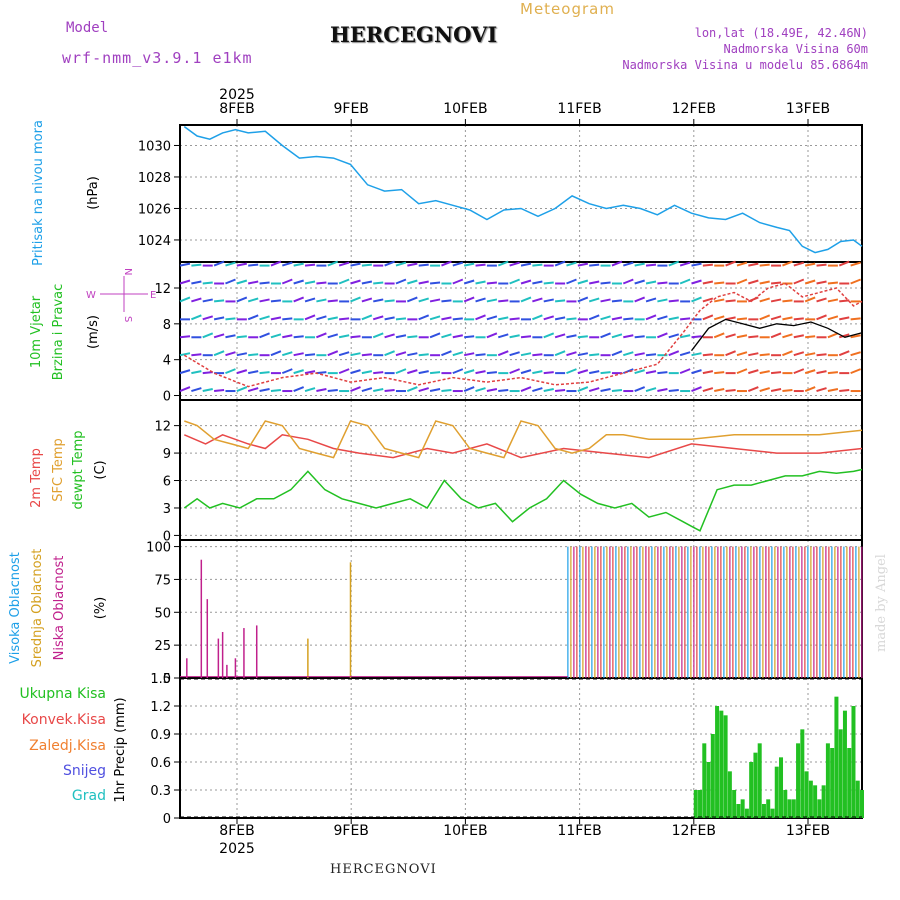 The image size is (900, 900). I want to click on compass-e: E, so click(153, 295).